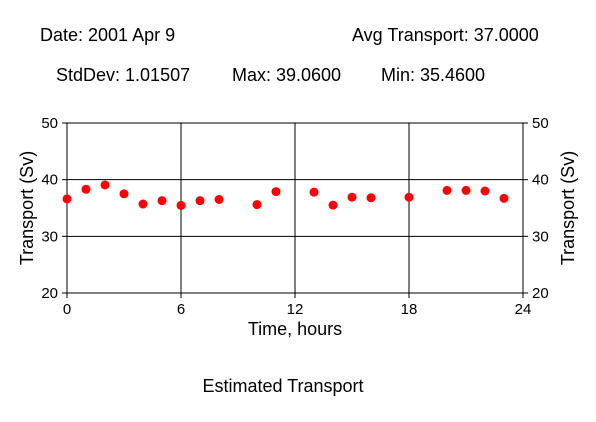 The width and height of the screenshot is (596, 422). What do you see at coordinates (433, 75) in the screenshot?
I see `min-label: Min: 35.4600` at bounding box center [433, 75].